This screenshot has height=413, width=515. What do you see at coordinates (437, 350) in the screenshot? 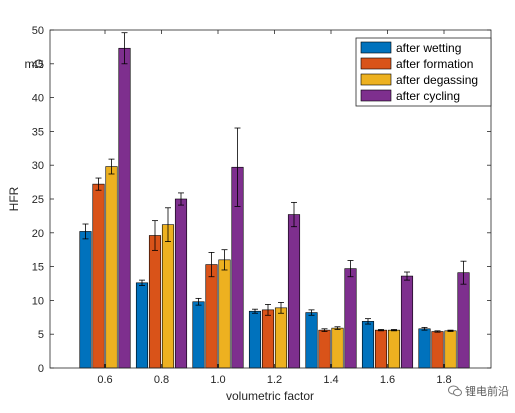
I see `bar-after-formation-1.8` at bounding box center [437, 350].